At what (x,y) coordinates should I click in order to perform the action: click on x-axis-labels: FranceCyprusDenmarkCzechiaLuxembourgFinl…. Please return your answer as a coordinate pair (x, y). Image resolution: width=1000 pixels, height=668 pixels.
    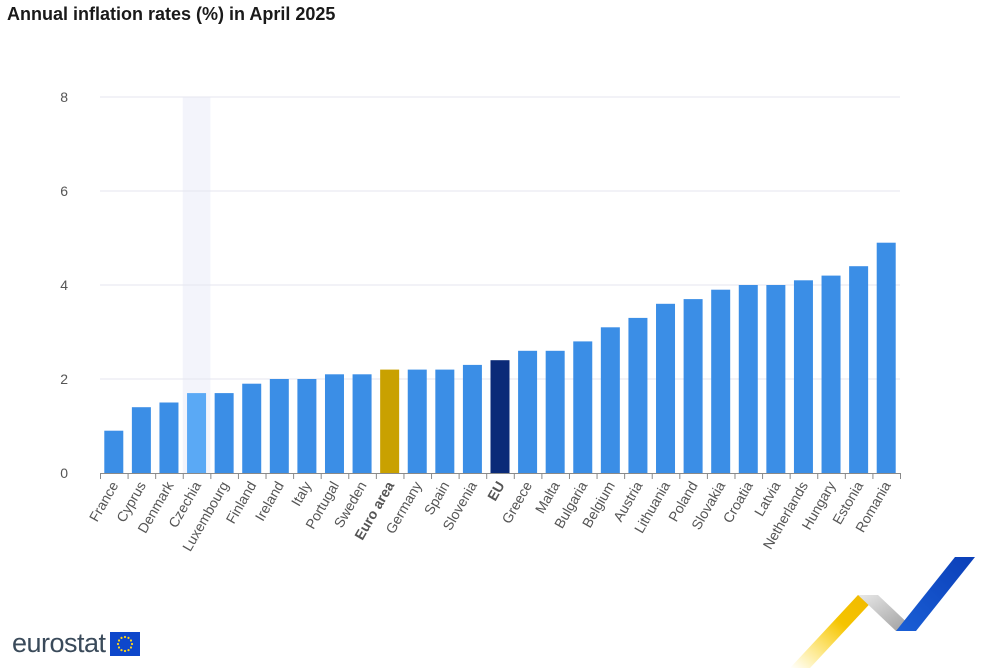
    Looking at the image, I should click on (490, 516).